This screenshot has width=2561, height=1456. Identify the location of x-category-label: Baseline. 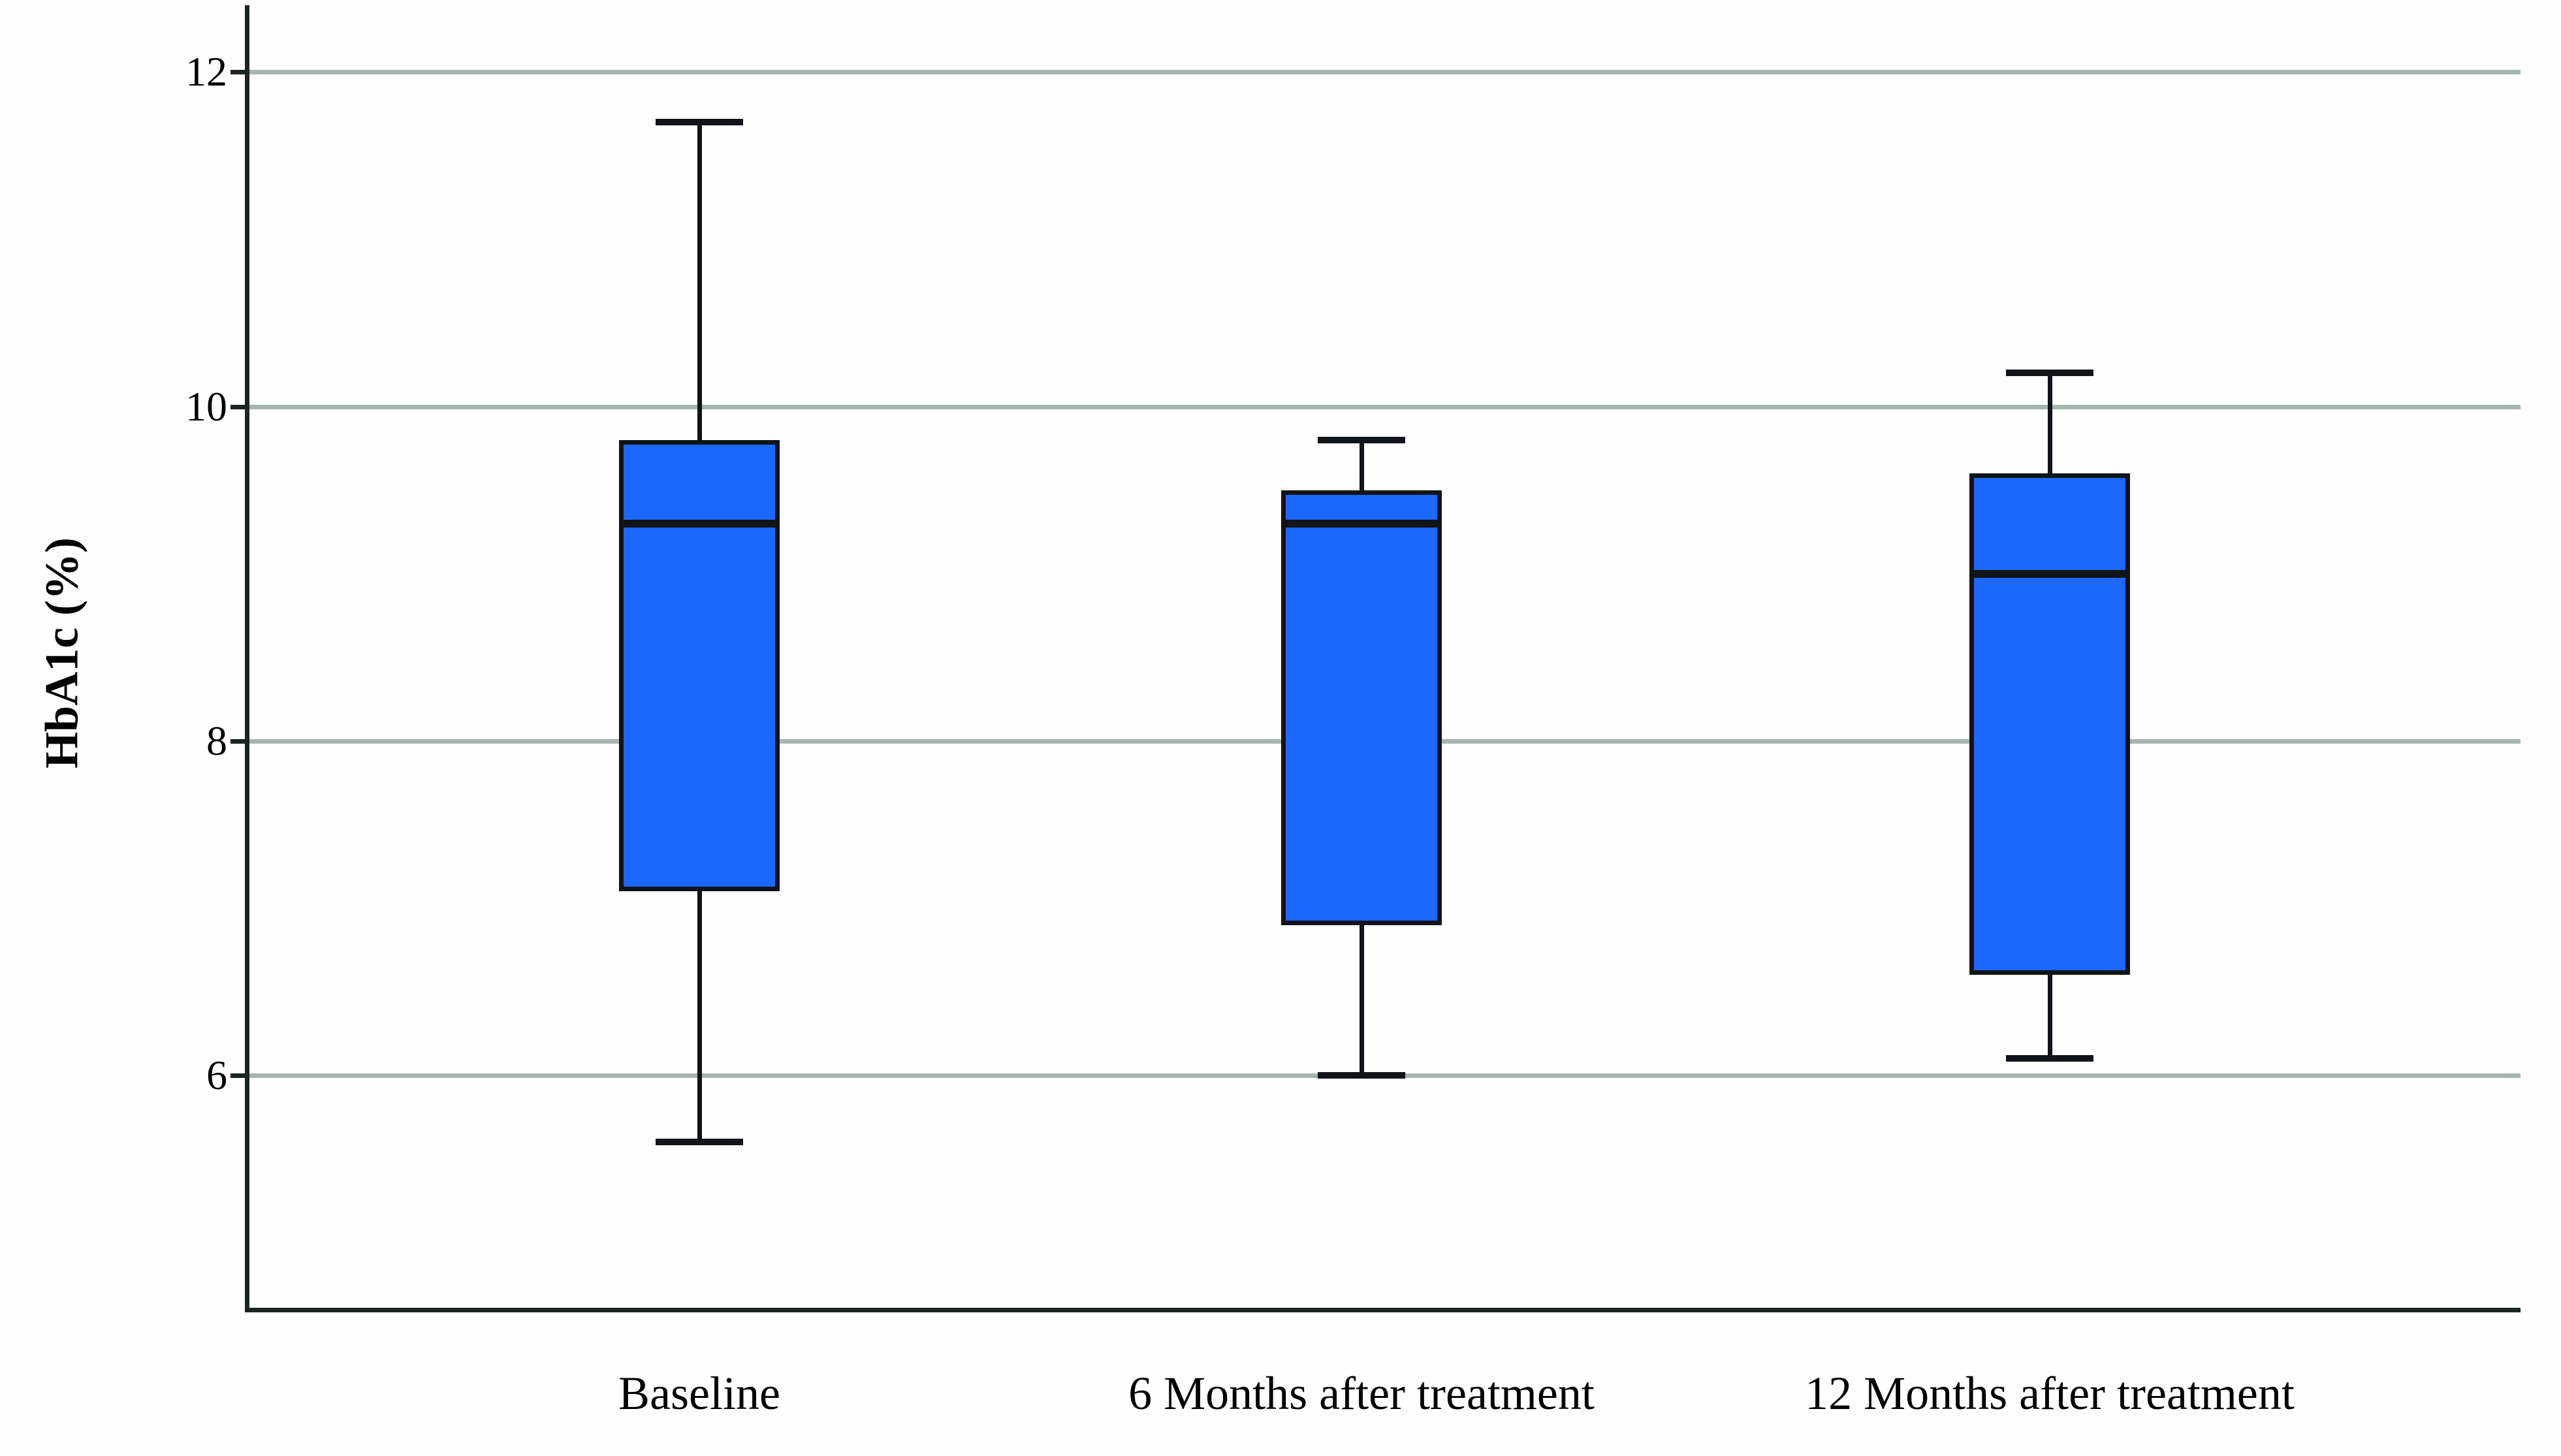
(699, 1393).